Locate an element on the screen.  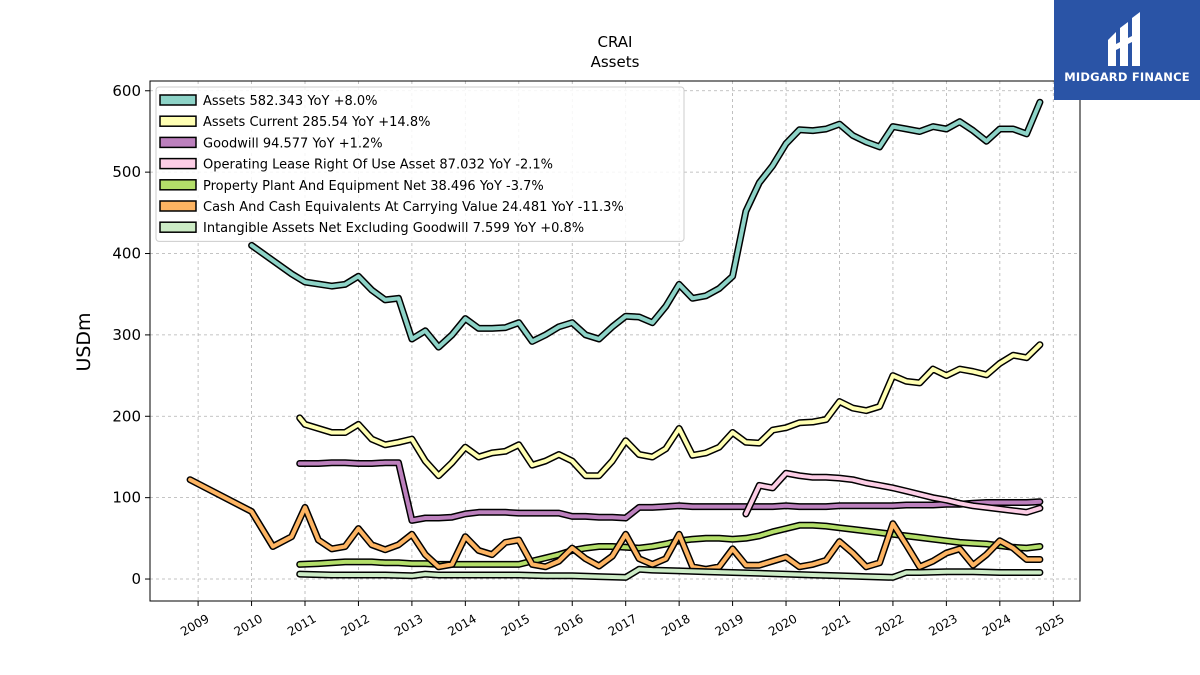
x-tick-label: 2013 is located at coordinates (408, 624).